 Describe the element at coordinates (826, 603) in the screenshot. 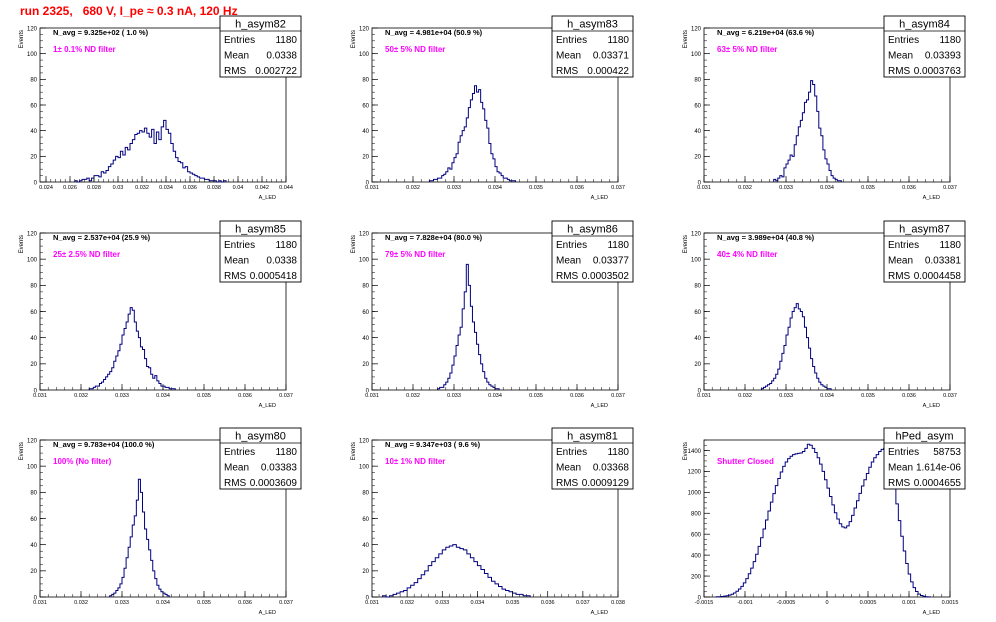

I see `x-tick-label: 0` at that location.